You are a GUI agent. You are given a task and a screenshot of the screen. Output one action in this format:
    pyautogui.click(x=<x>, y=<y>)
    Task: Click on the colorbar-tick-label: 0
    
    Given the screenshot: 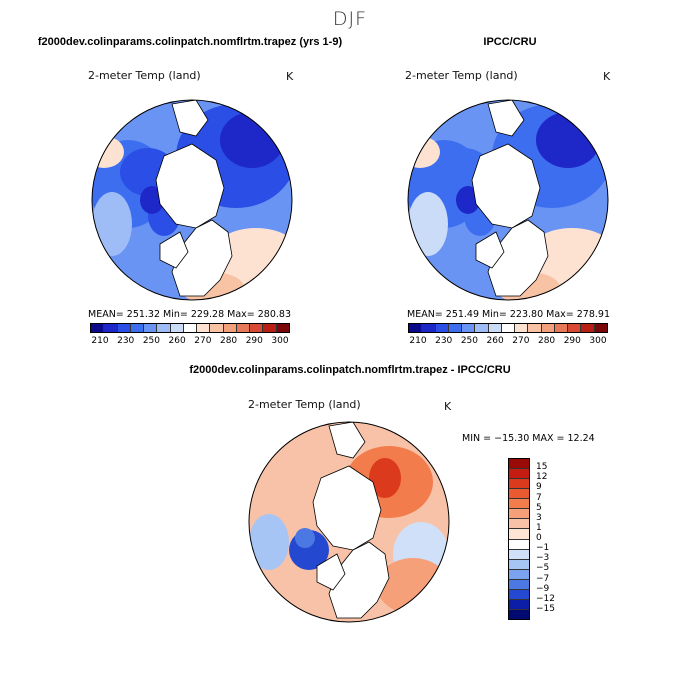 What is the action you would take?
    pyautogui.click(x=539, y=538)
    